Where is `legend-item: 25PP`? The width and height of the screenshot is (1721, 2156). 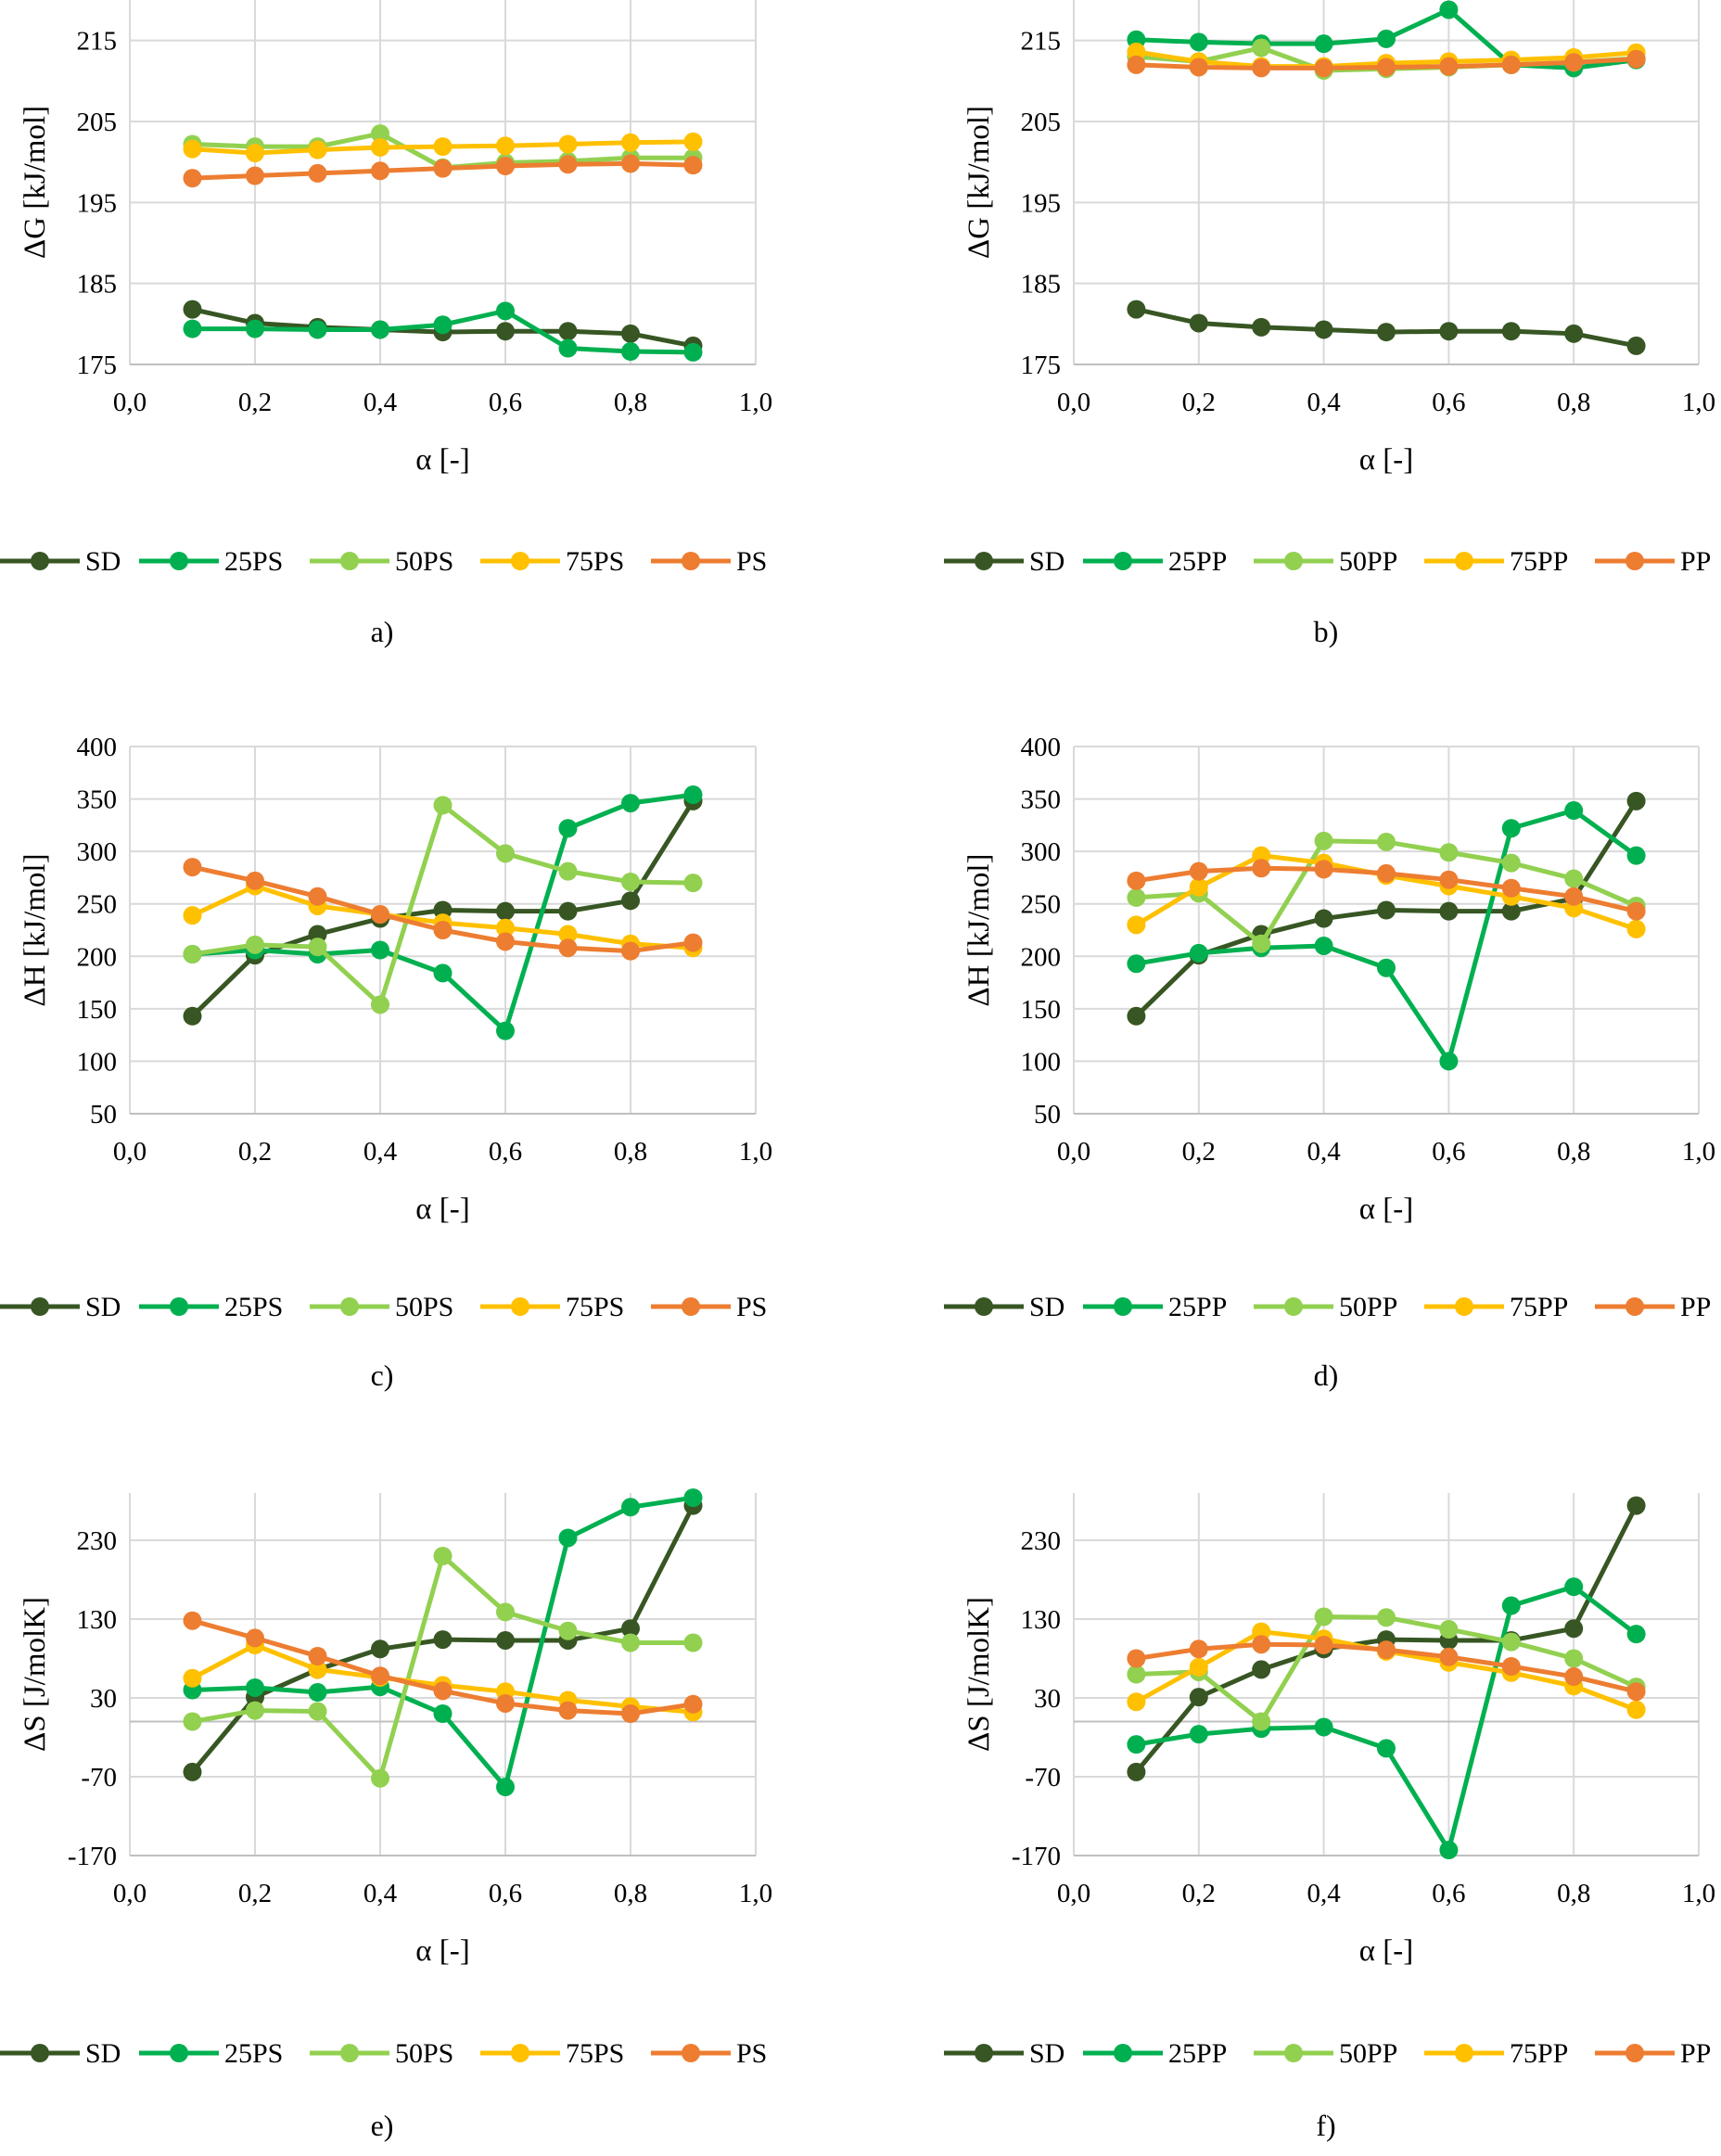 legend-item: 25PP is located at coordinates (1155, 2054).